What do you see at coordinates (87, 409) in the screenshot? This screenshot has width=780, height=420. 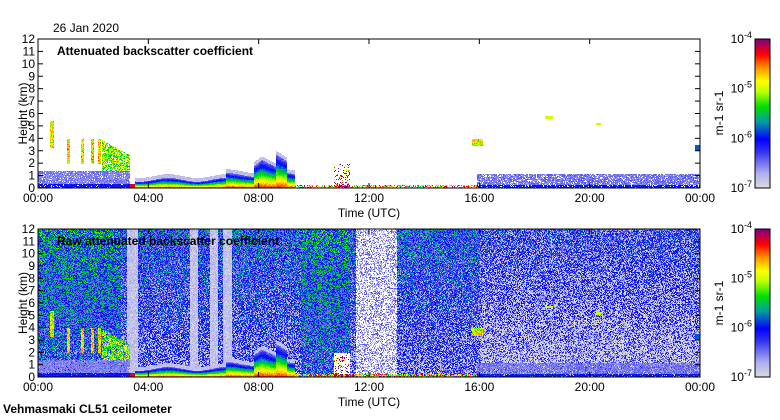 I see `instrument-label: Vehmasmaki CL51 ceilometer` at bounding box center [87, 409].